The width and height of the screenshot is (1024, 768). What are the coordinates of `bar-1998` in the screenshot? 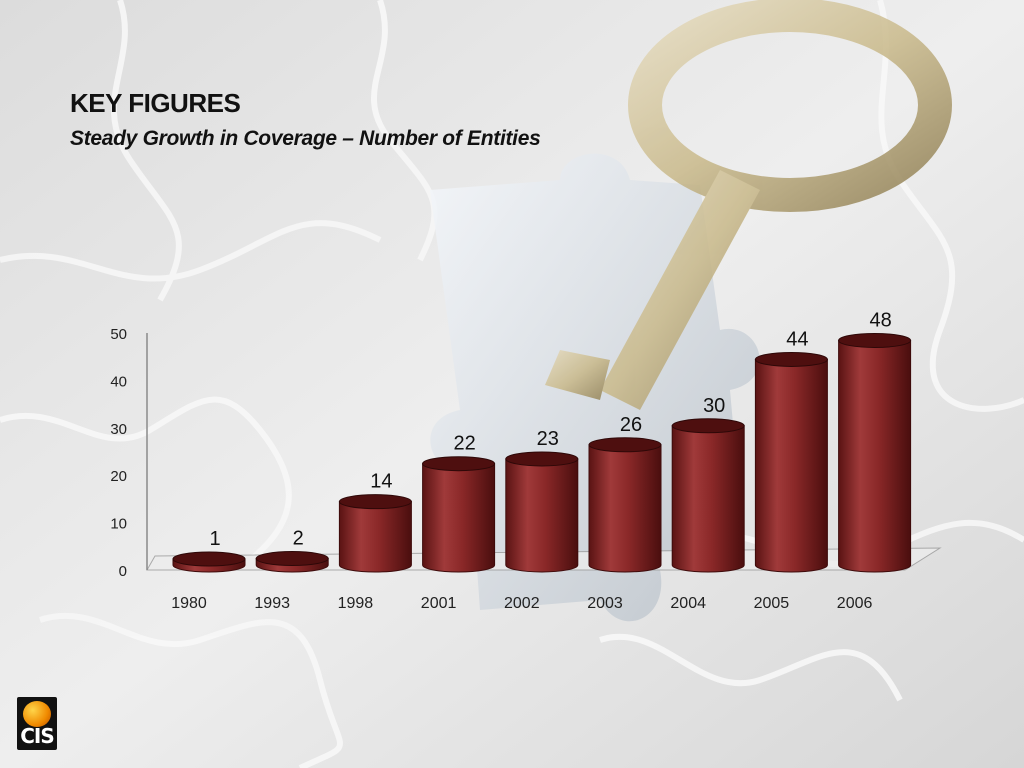 It's located at (375, 537).